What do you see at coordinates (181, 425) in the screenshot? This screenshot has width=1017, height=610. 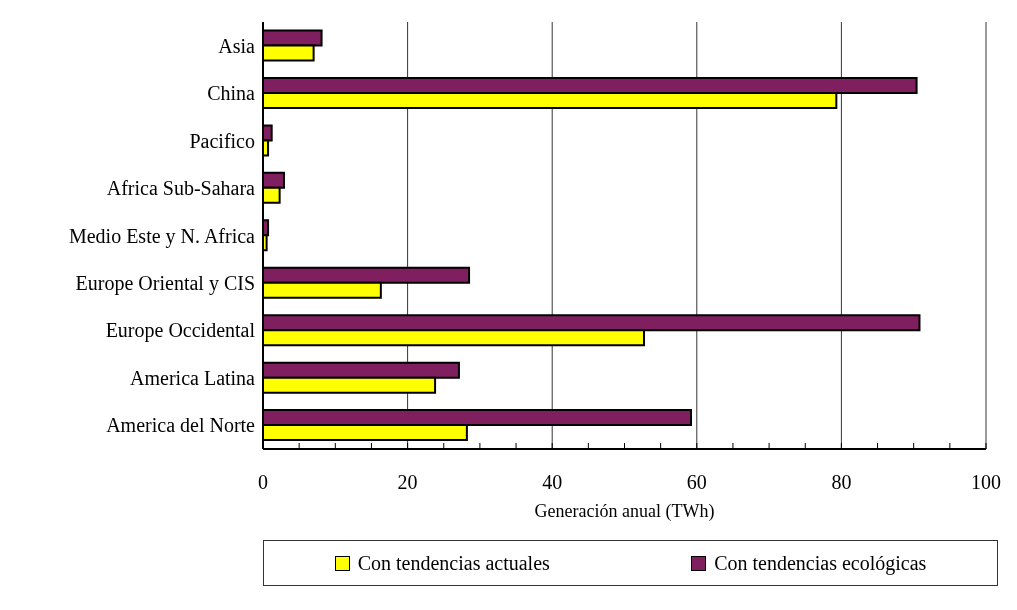 I see `y-tick-label: America del Norte` at bounding box center [181, 425].